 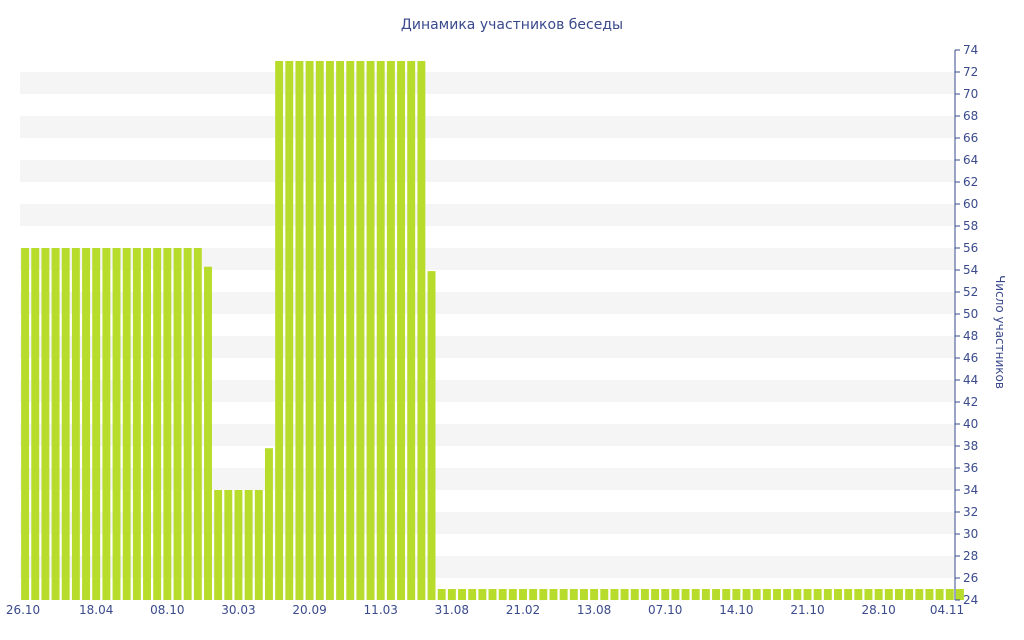 I want to click on x-tick-label: 08.10, so click(x=167, y=610).